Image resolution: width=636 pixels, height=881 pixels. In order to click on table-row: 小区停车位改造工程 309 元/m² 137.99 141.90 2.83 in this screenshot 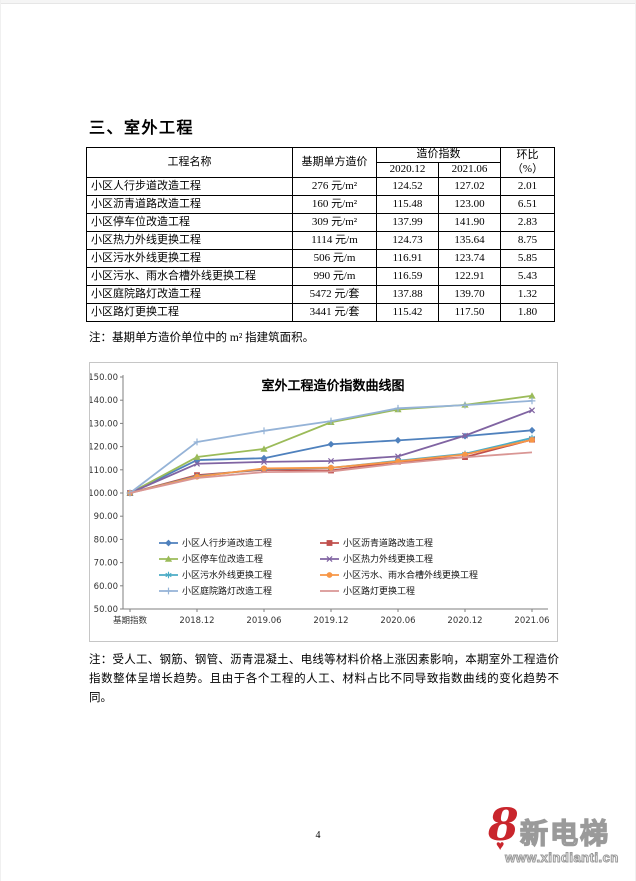, I will do `click(320, 222)`.